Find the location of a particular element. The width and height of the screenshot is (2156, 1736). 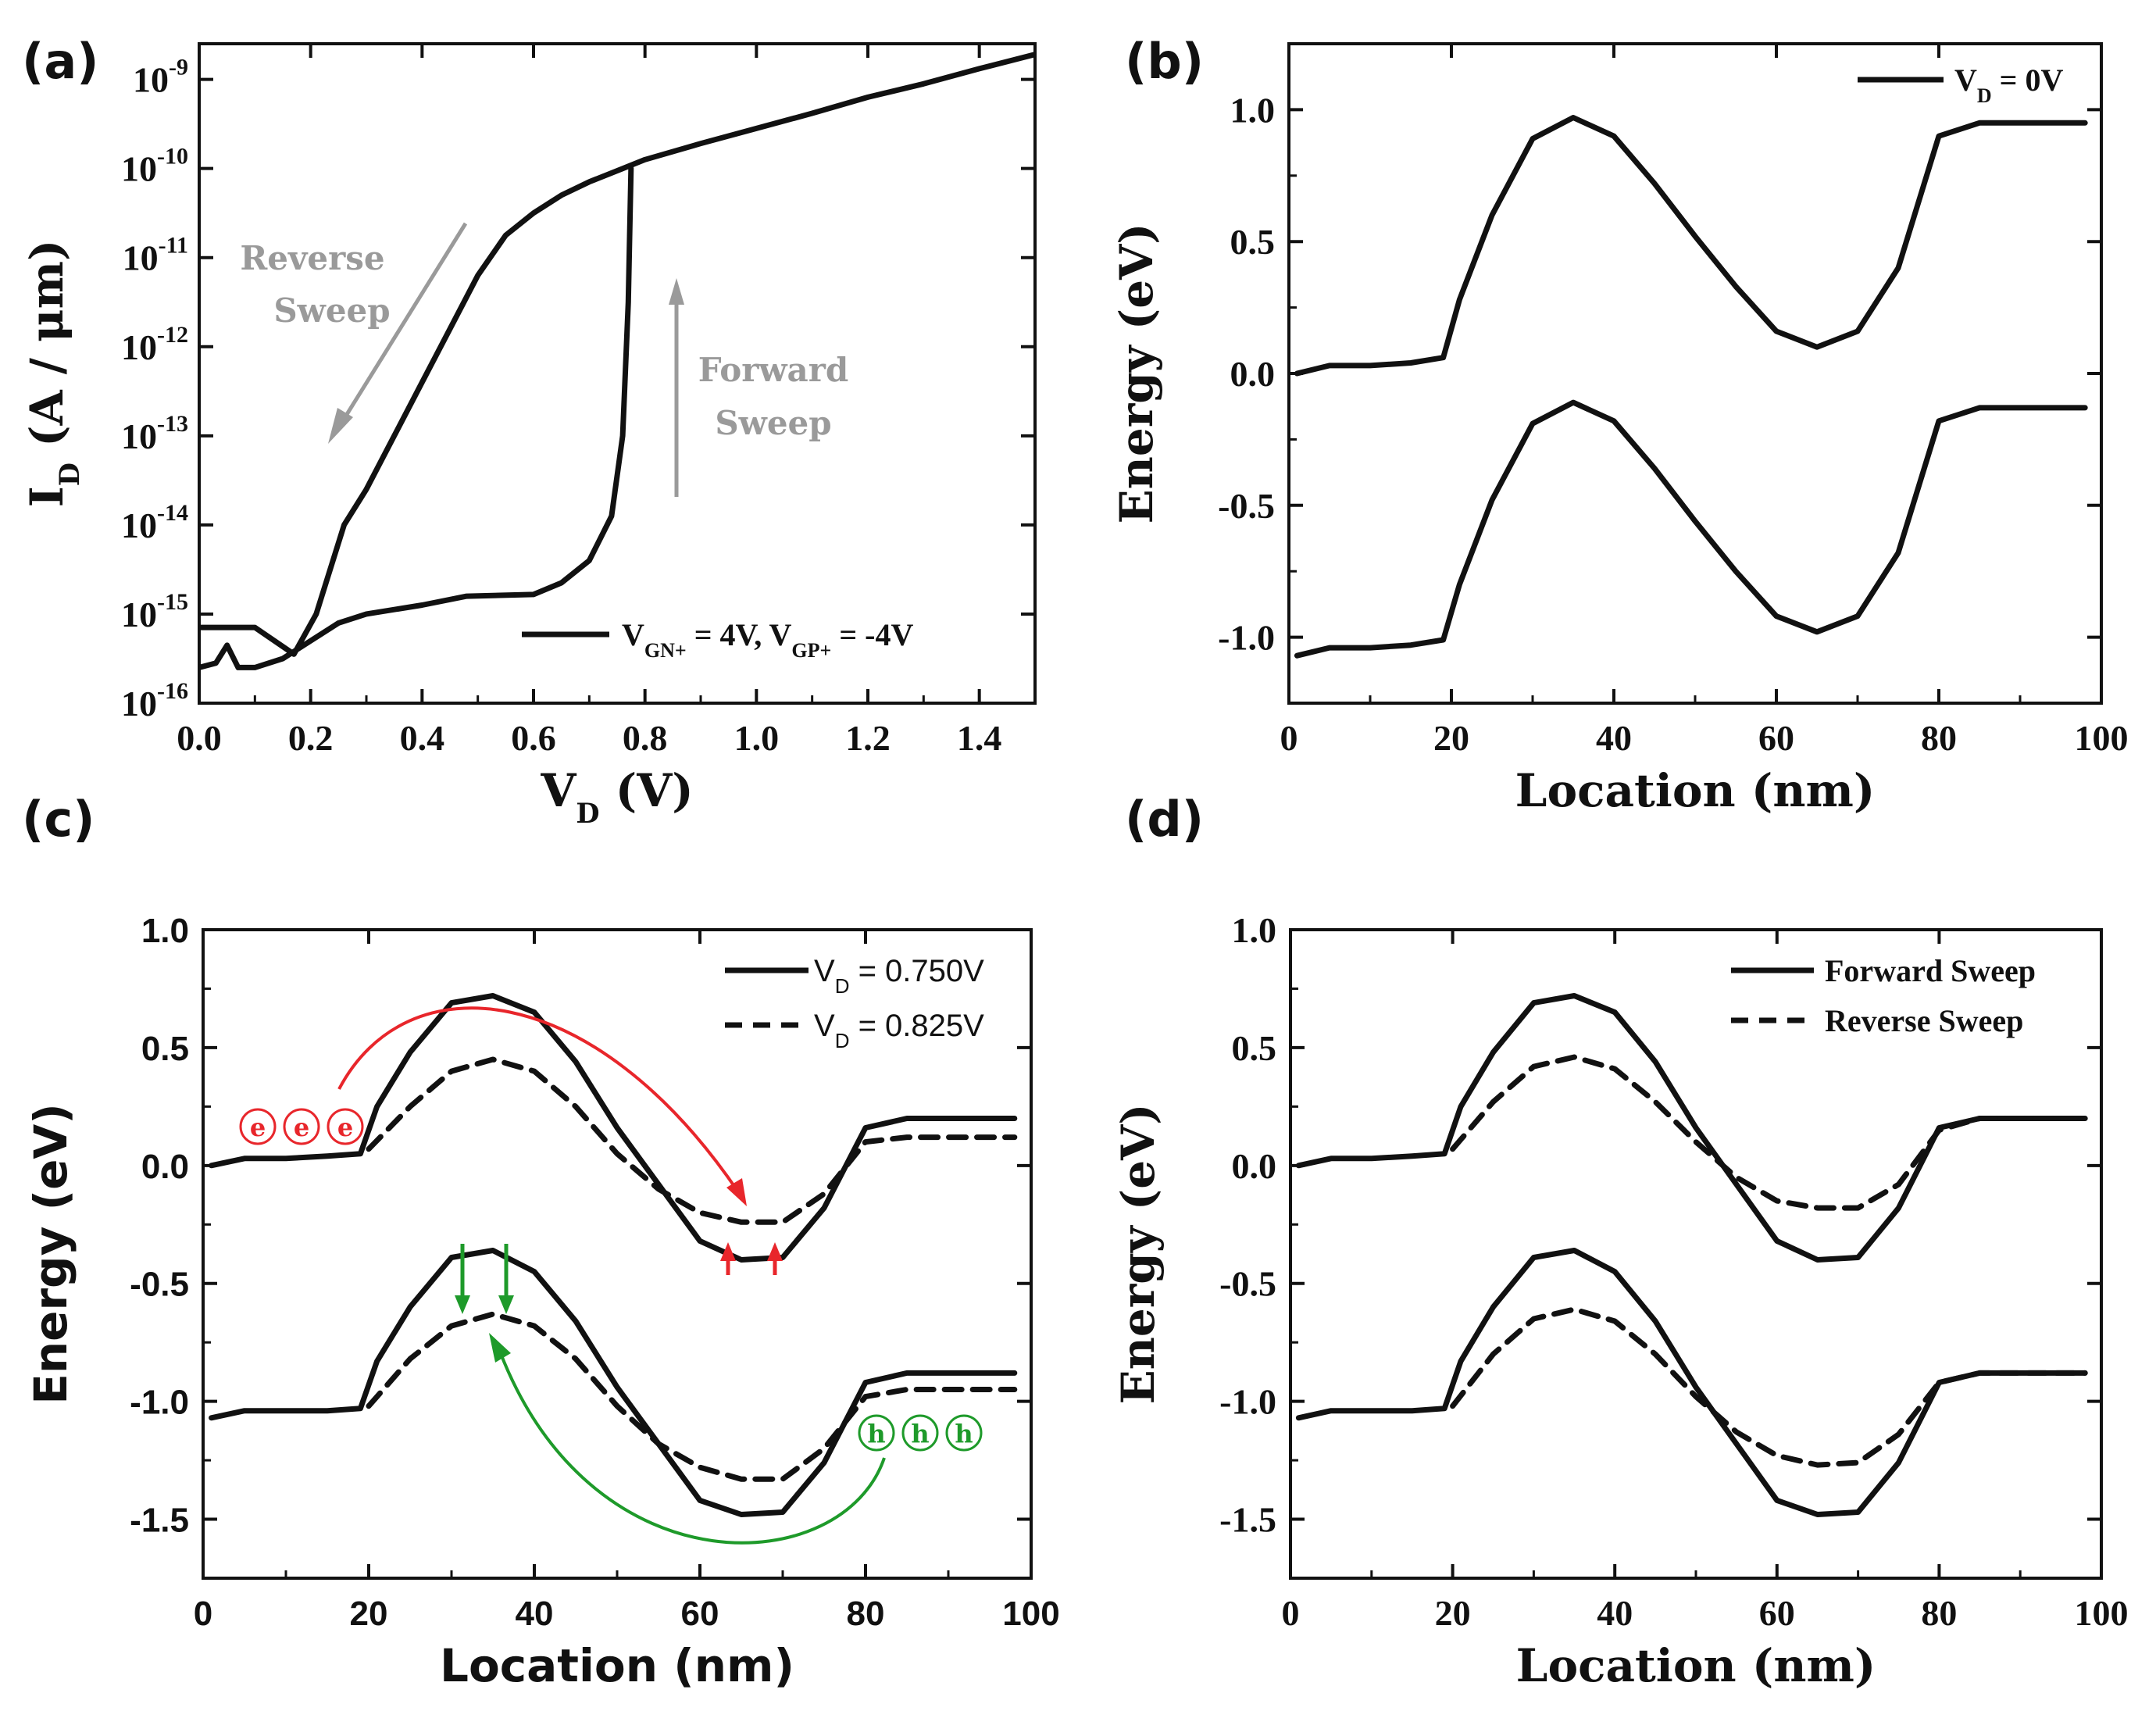

legend-label: VGN+ = 4V, VGP+ = -4V is located at coordinates (768, 639).